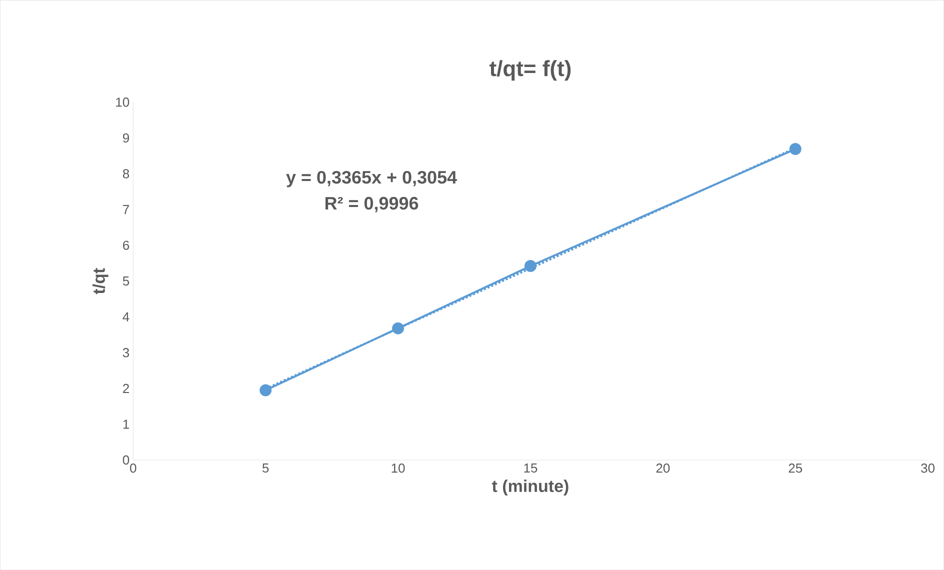 This screenshot has width=944, height=570. Describe the element at coordinates (265, 468) in the screenshot. I see `x-tick-label: 5` at that location.